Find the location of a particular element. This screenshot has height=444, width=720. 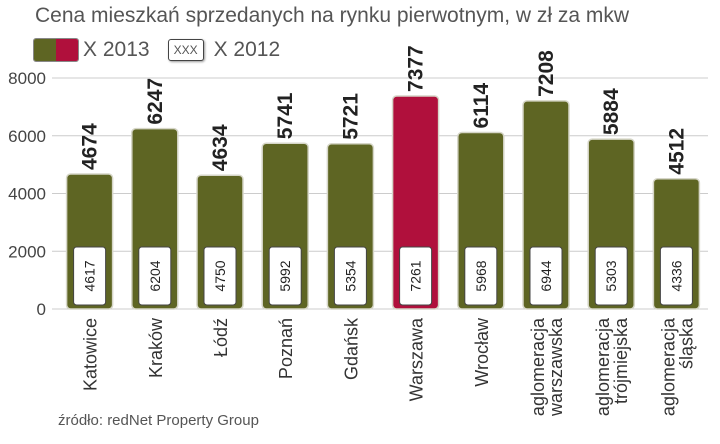

prev-year-value-label: 4617 is located at coordinates (90, 275).